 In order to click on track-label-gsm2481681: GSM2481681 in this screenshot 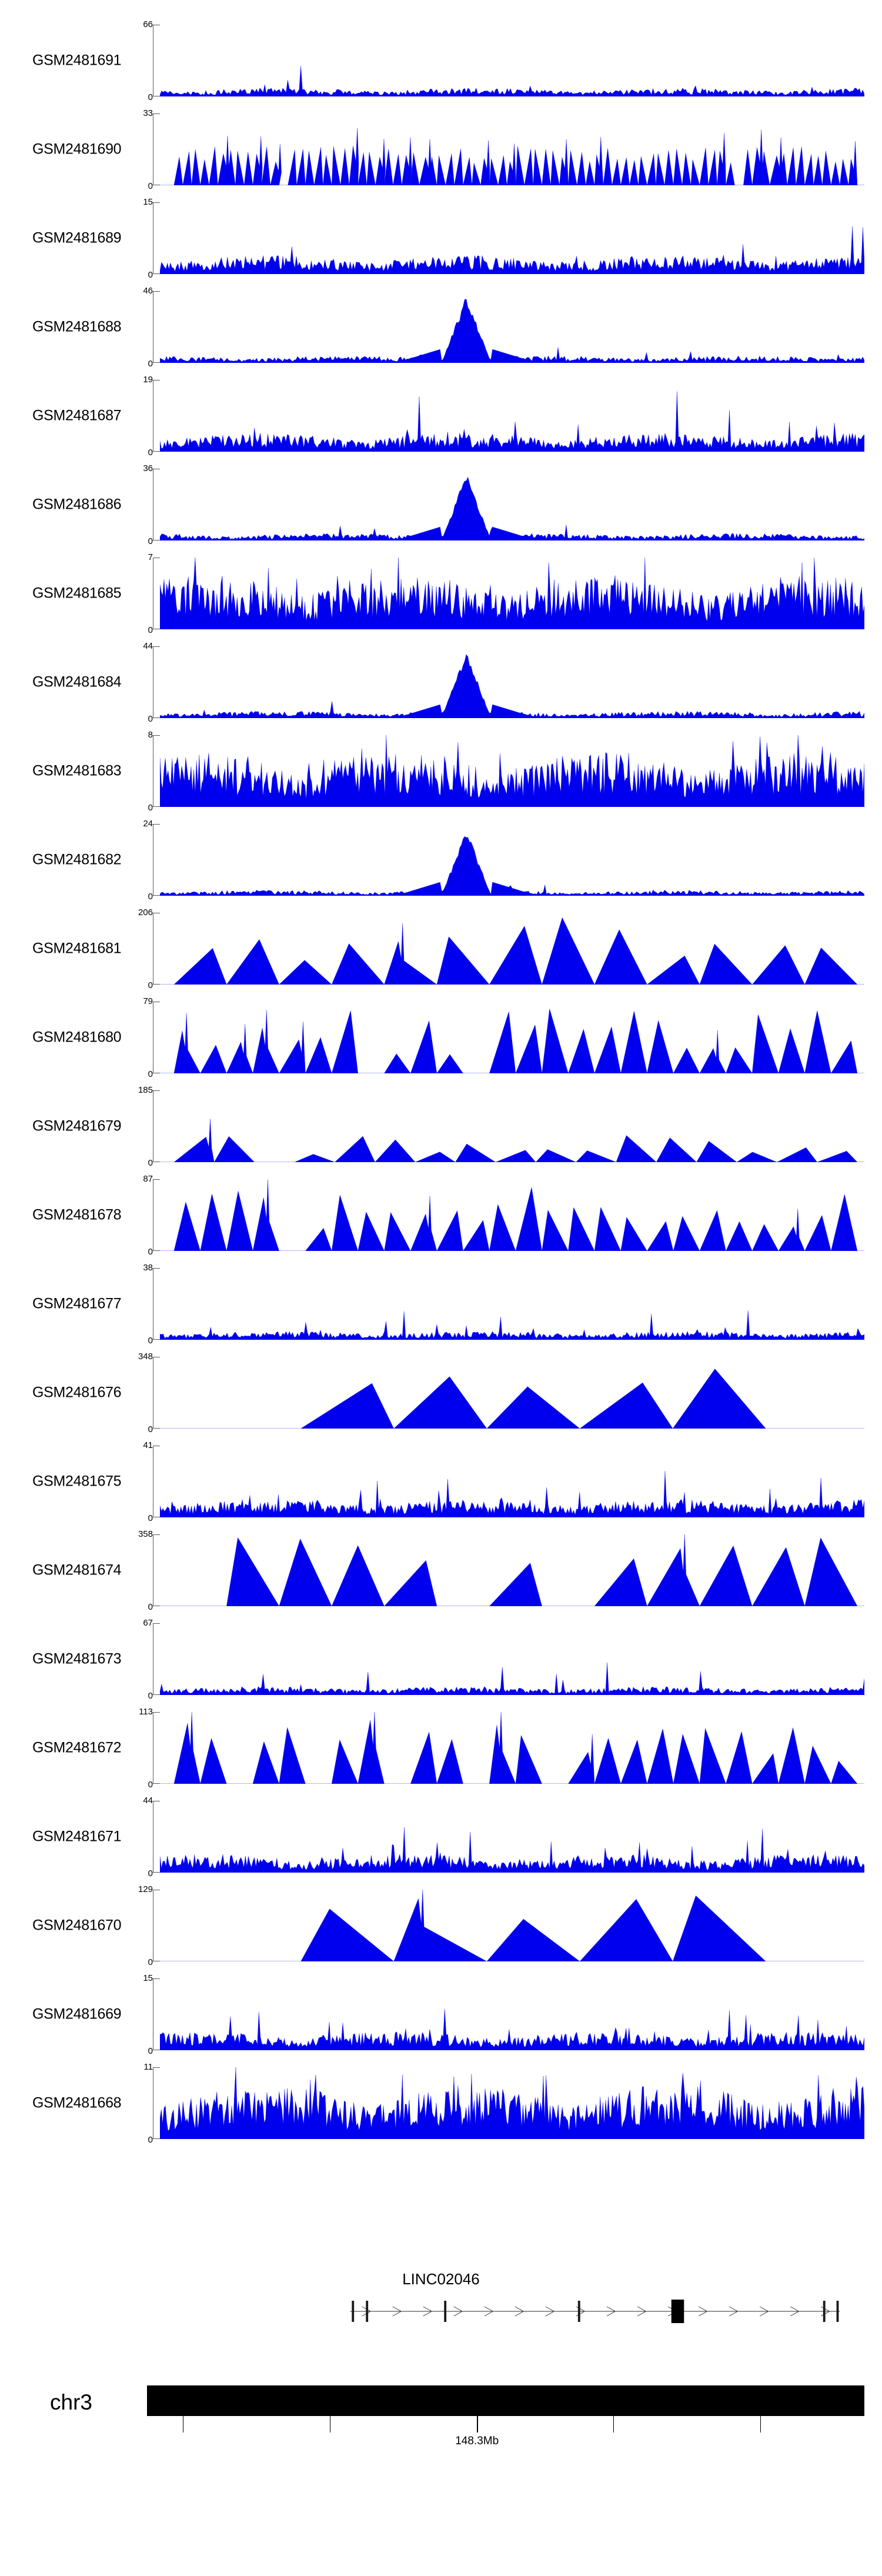, I will do `click(77, 948)`.